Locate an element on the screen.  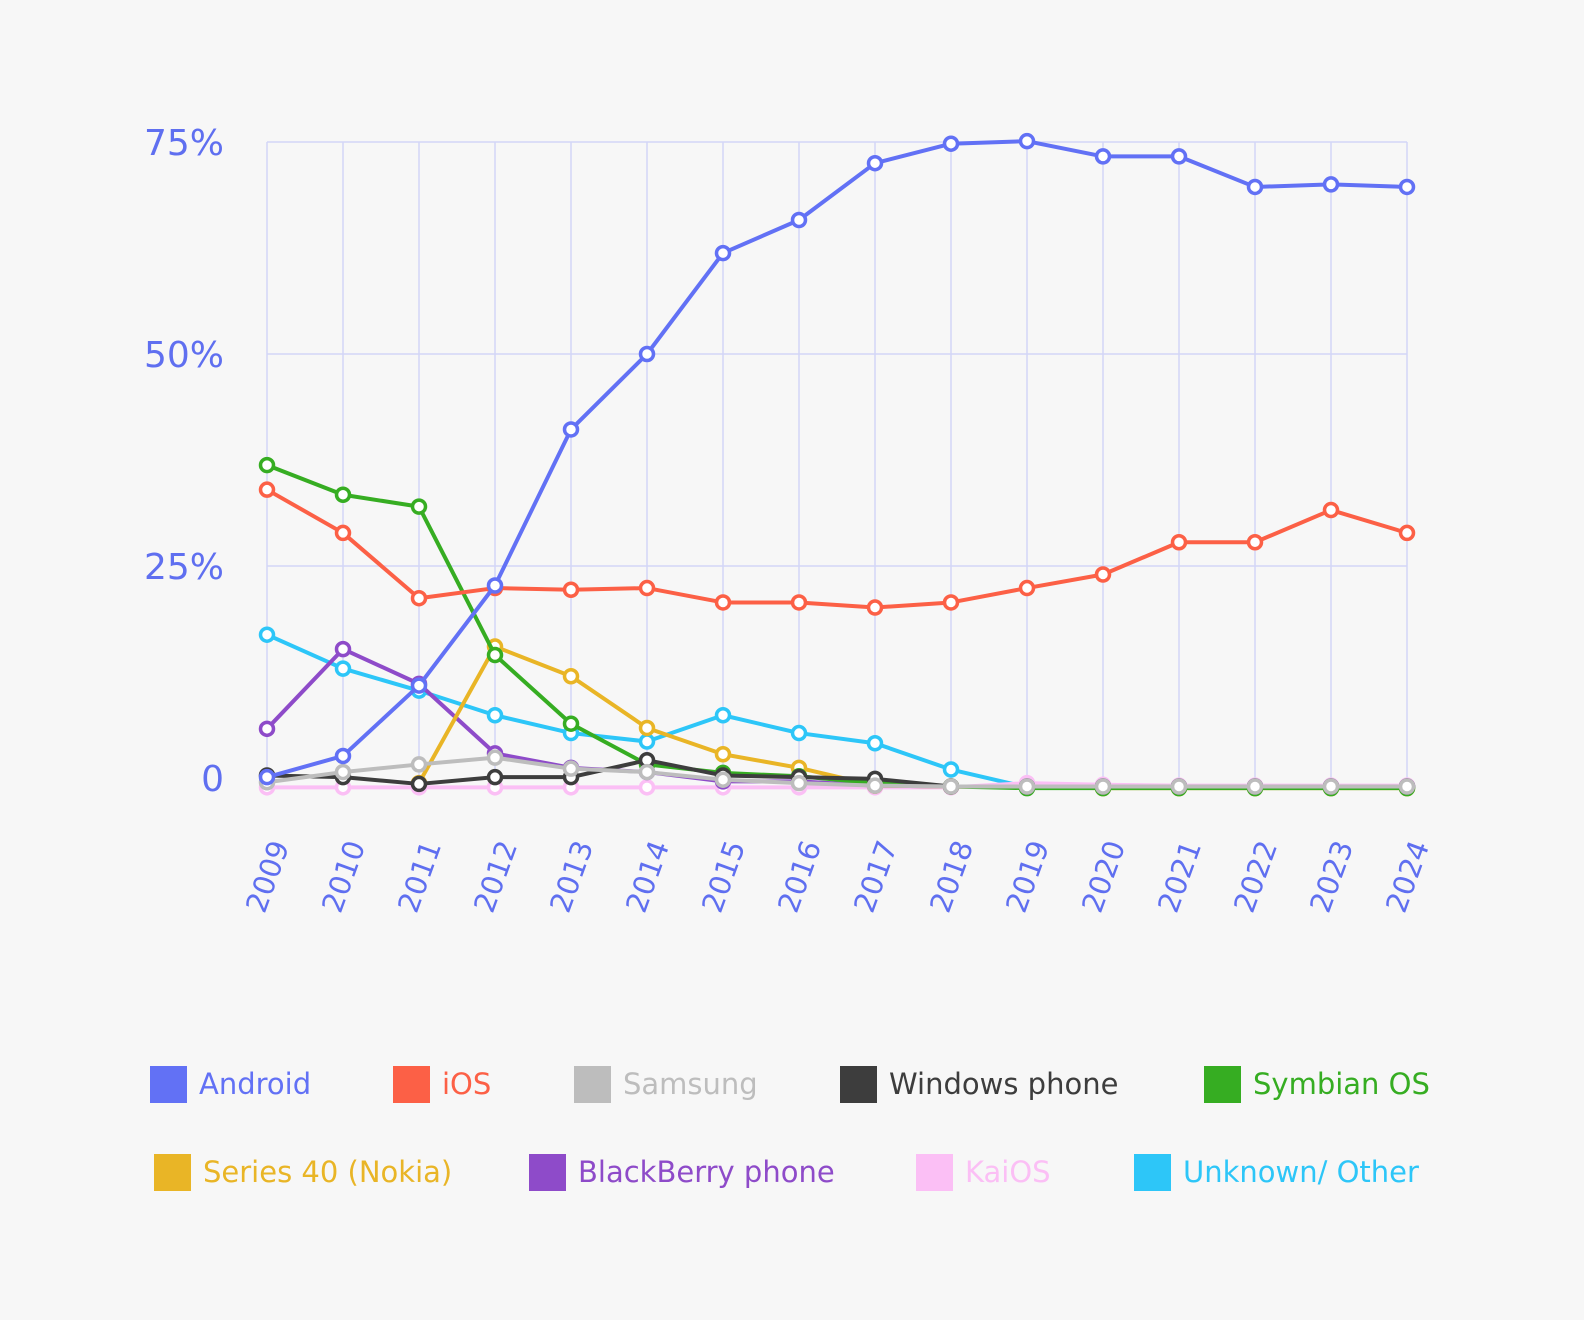
x-tick-label: 2019 is located at coordinates (1027, 876).